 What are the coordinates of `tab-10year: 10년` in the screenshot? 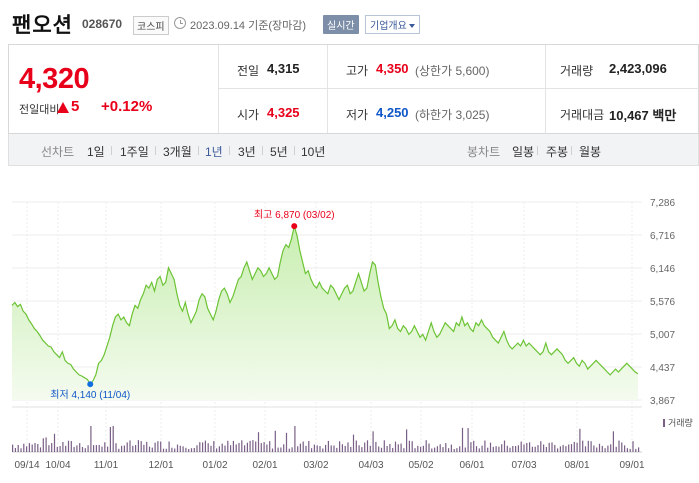 It's located at (313, 152).